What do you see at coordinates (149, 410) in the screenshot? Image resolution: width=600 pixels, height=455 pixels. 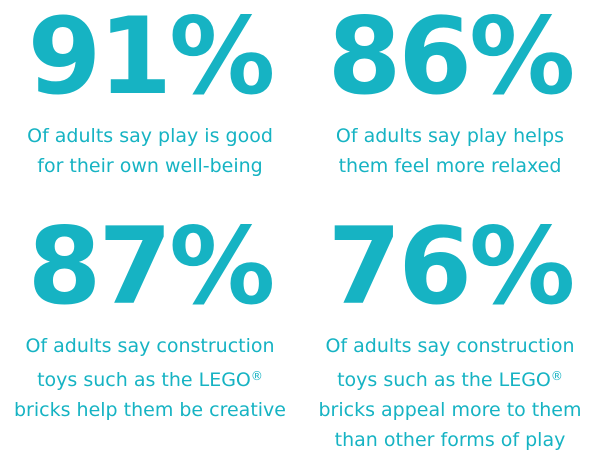 I see `stat-description-line: bricks help them be creative` at bounding box center [149, 410].